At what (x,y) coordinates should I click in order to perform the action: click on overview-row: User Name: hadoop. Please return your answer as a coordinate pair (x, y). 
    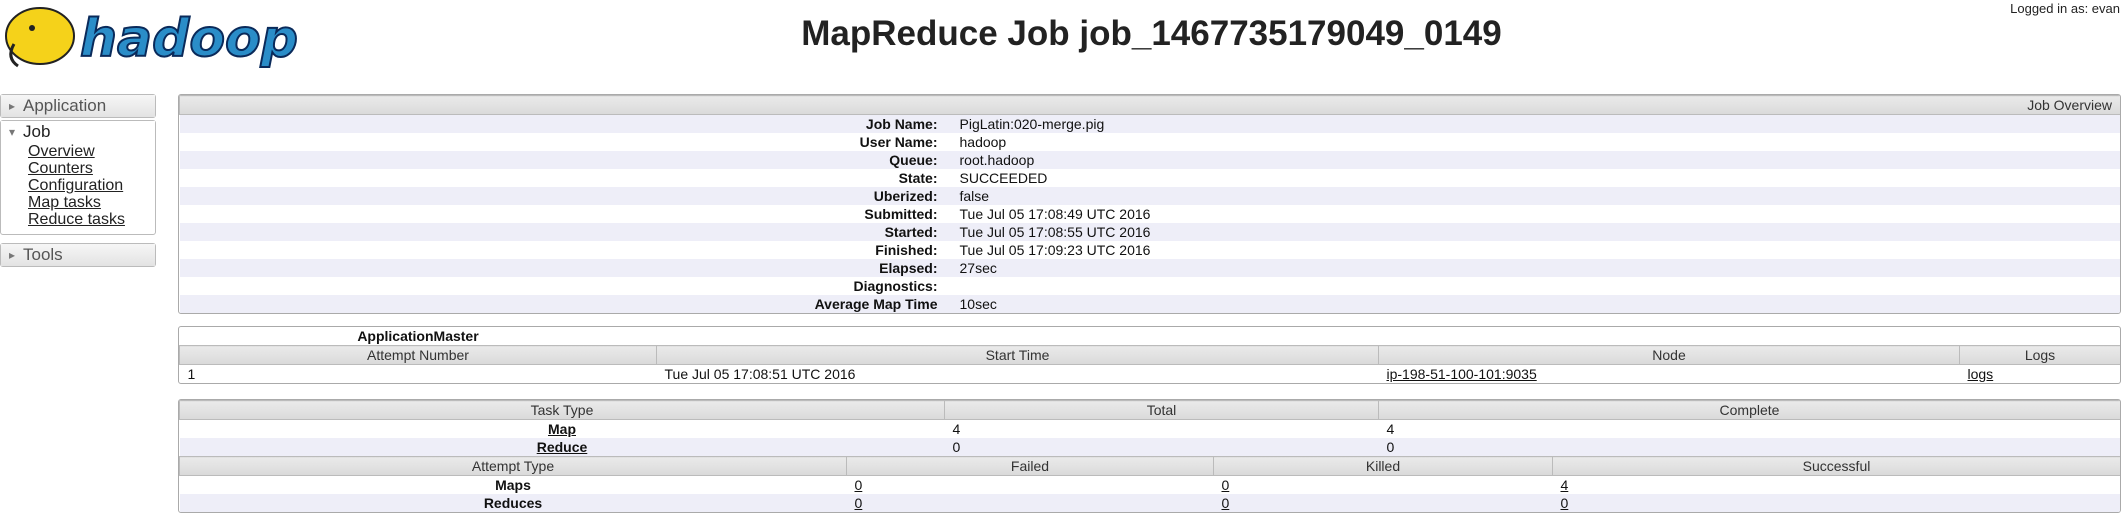
    Looking at the image, I should click on (1150, 142).